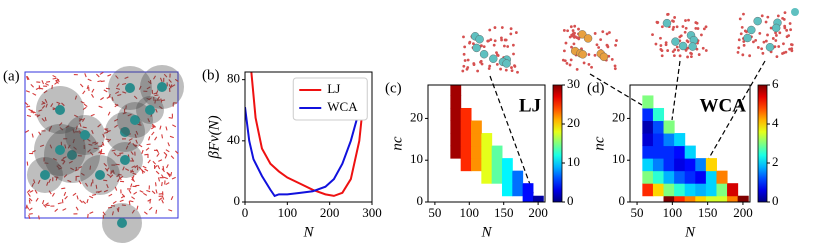  What do you see at coordinates (330, 212) in the screenshot?
I see `x-tick-label: 200` at bounding box center [330, 212].